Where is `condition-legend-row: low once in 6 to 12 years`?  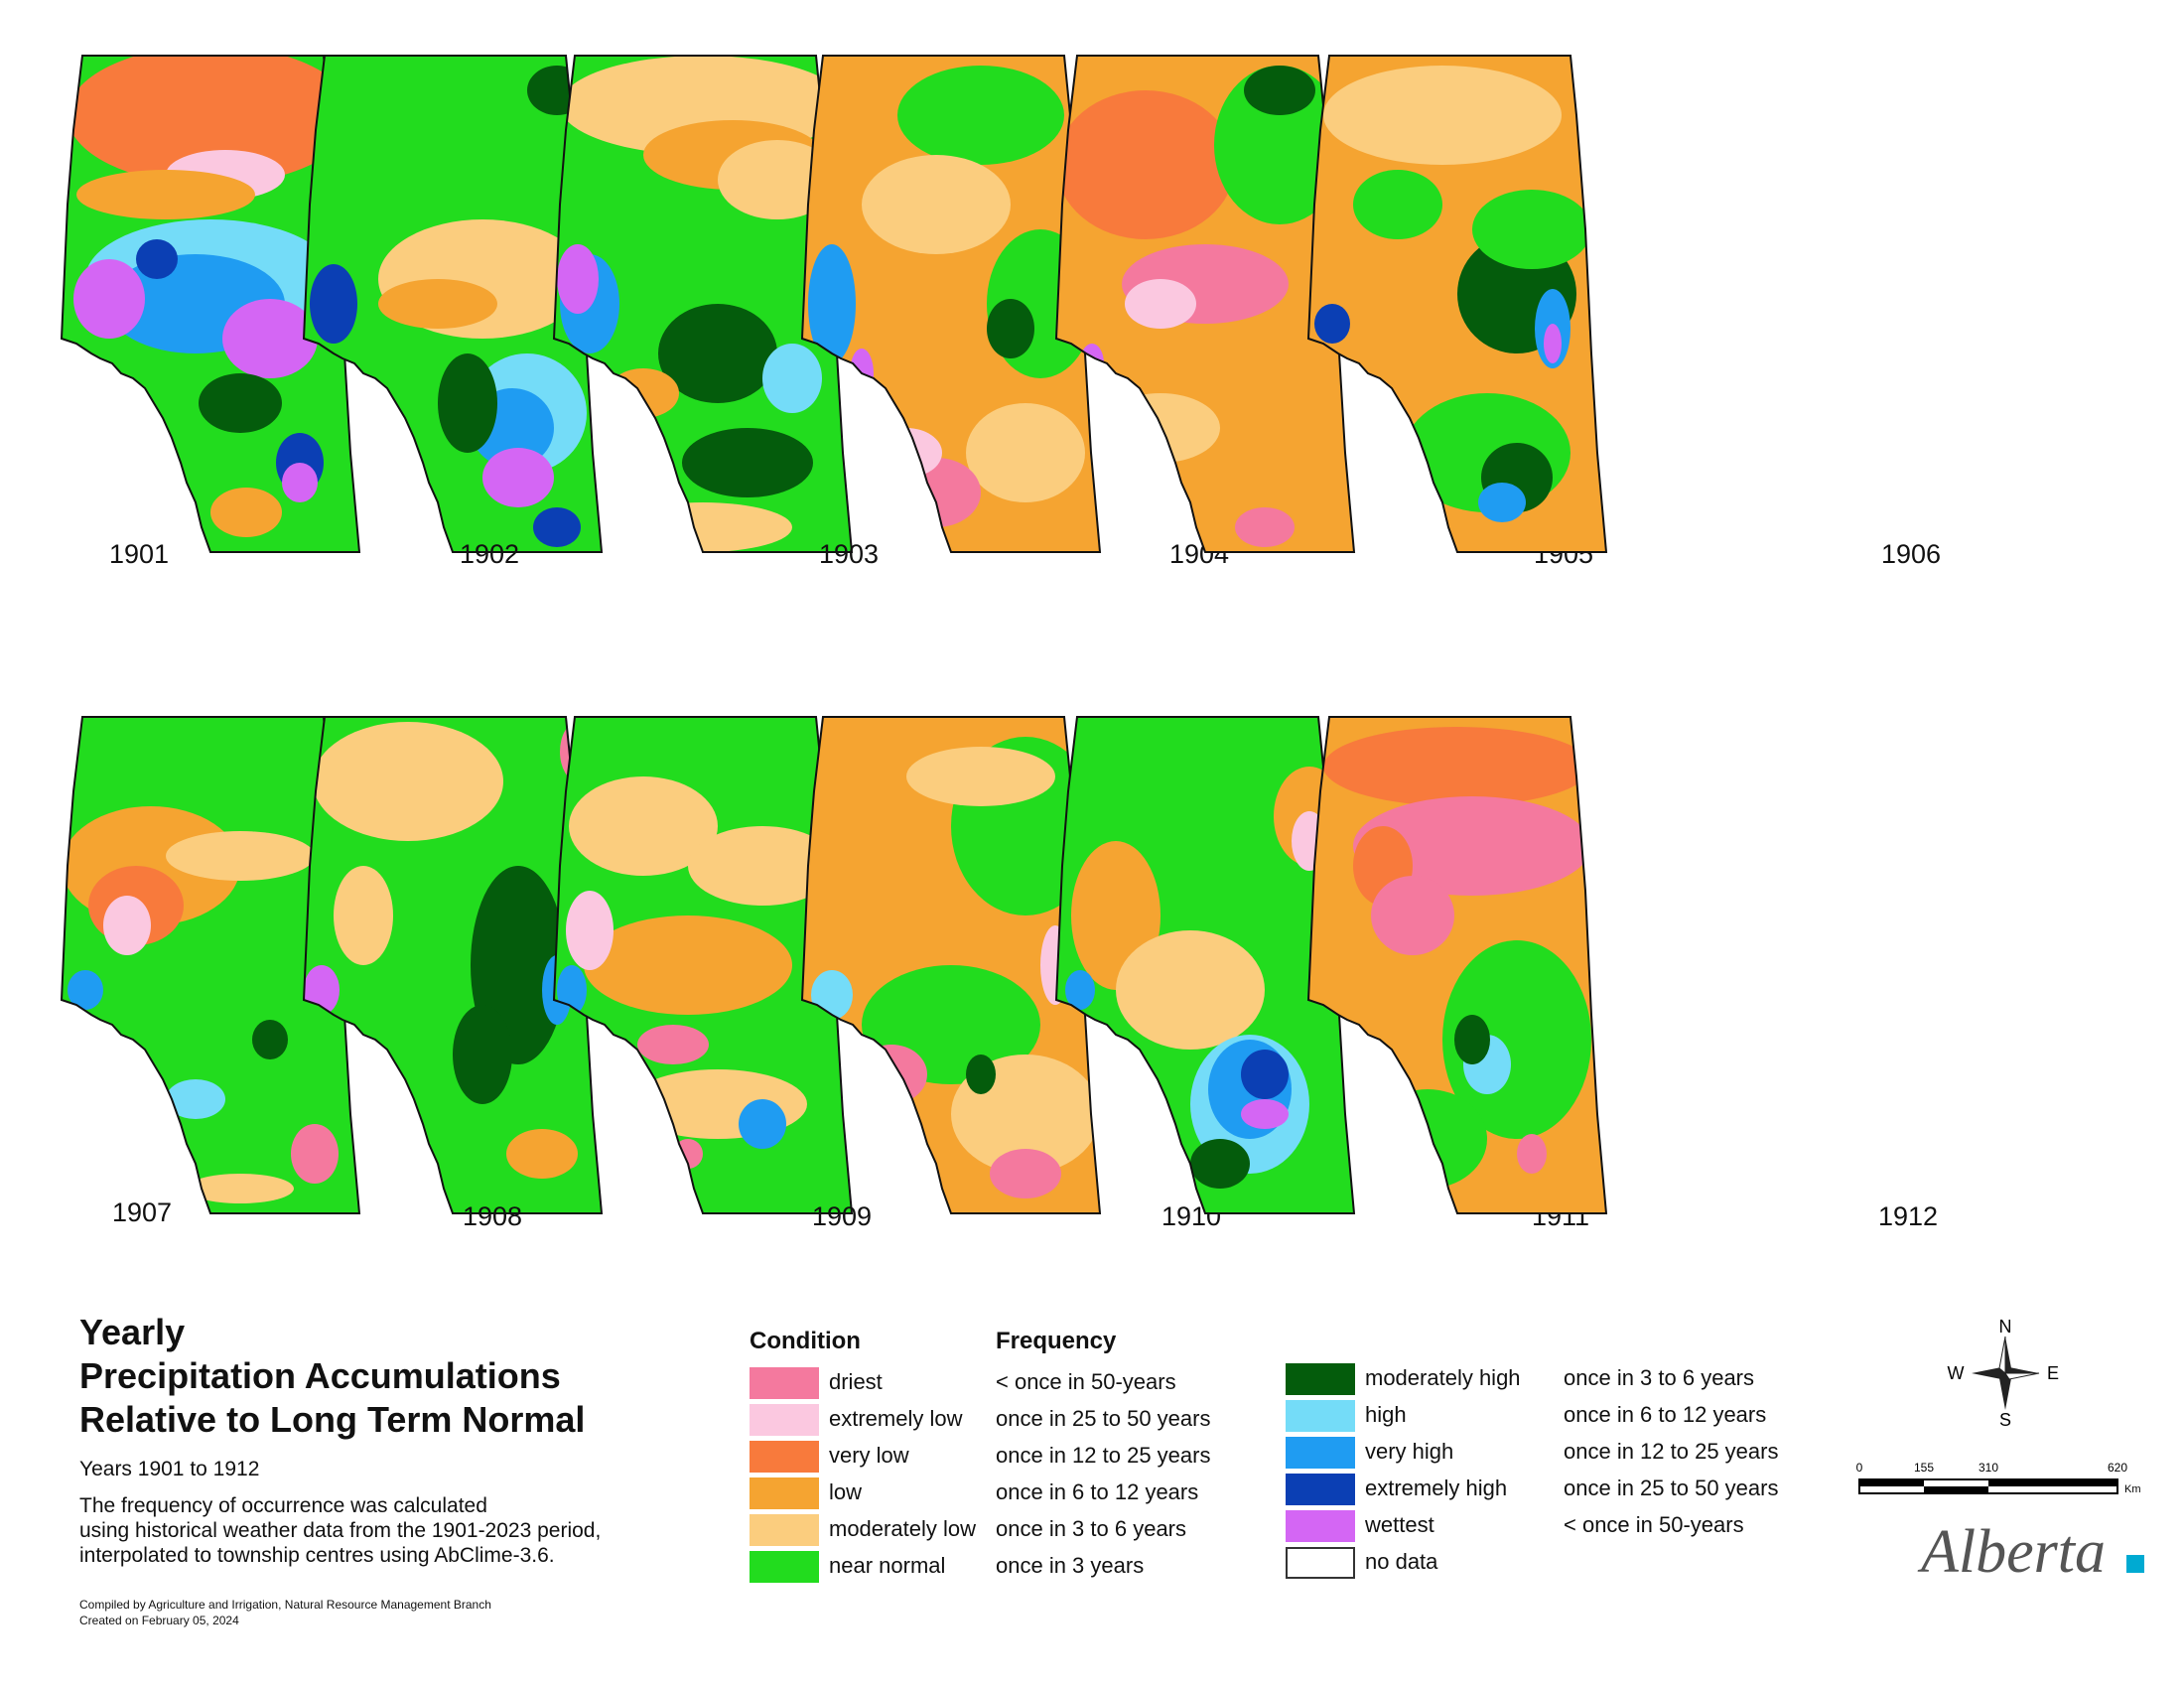
condition-legend-row: low once in 6 to 12 years is located at coordinates (1002, 1494).